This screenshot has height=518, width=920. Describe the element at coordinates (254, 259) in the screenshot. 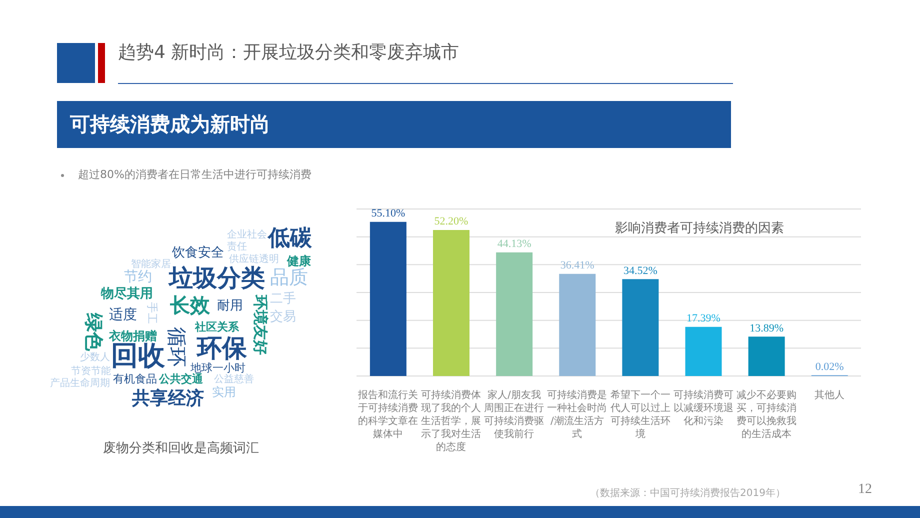

I see `text: 供应链透明` at that location.